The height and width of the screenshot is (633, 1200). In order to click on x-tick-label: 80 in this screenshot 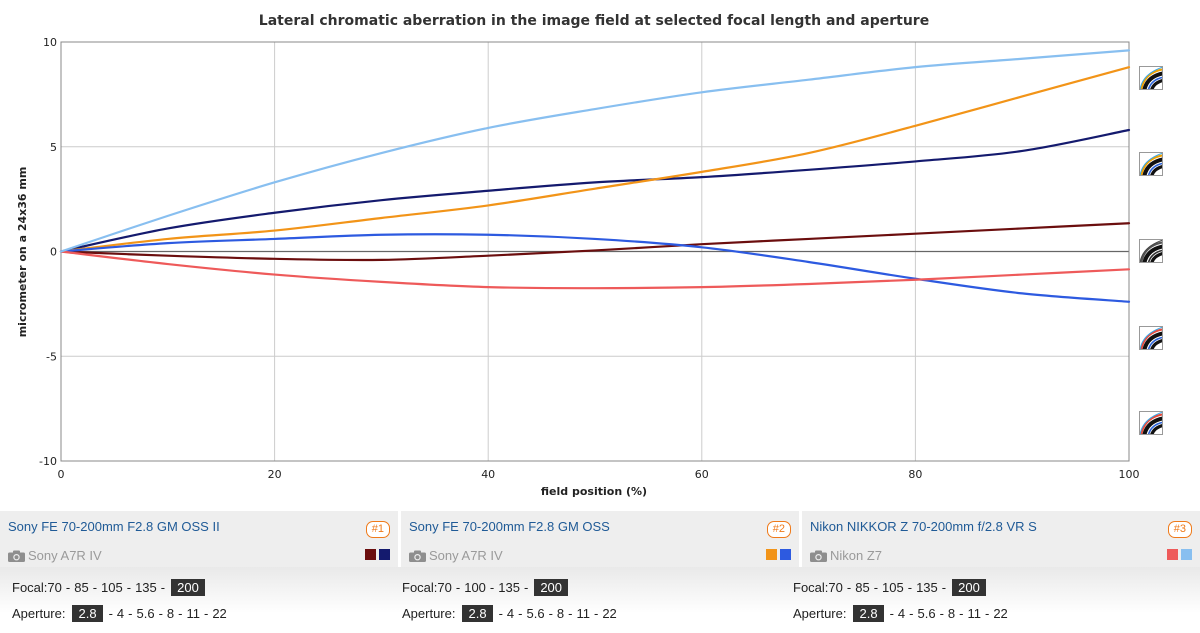, I will do `click(915, 474)`.